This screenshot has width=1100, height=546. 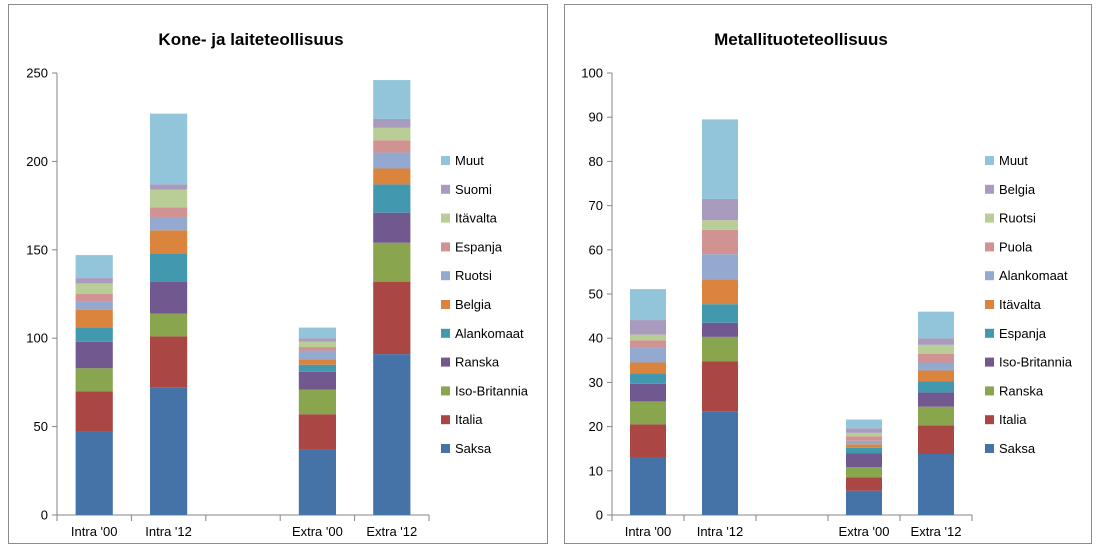 I want to click on legend-swatch-puola, so click(x=989, y=247).